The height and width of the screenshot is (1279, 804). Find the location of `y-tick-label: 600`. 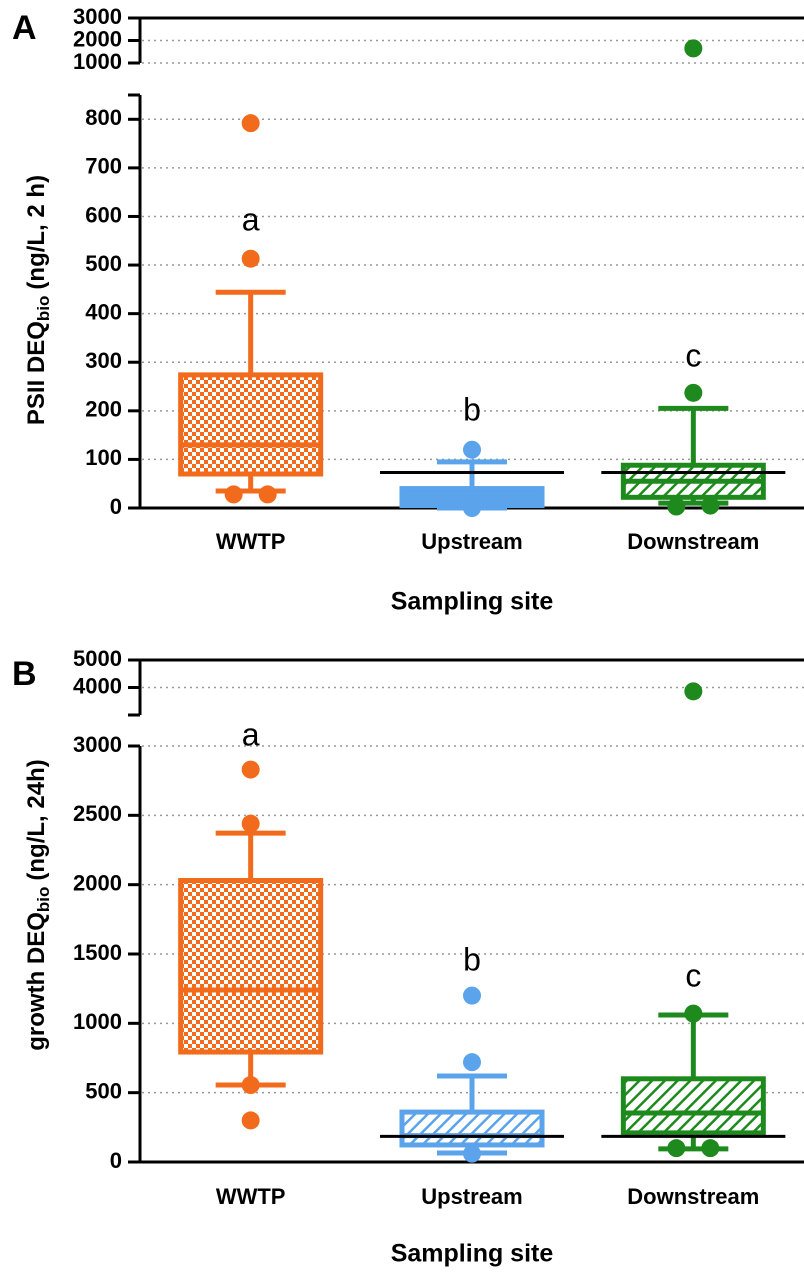

y-tick-label: 600 is located at coordinates (103, 214).